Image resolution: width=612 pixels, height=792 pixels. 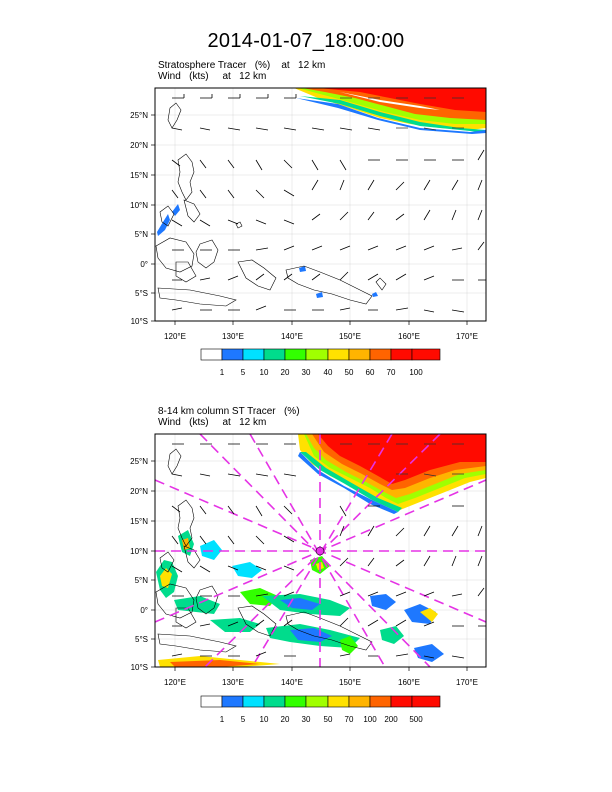 I want to click on colorbar-label: 60, so click(x=370, y=372).